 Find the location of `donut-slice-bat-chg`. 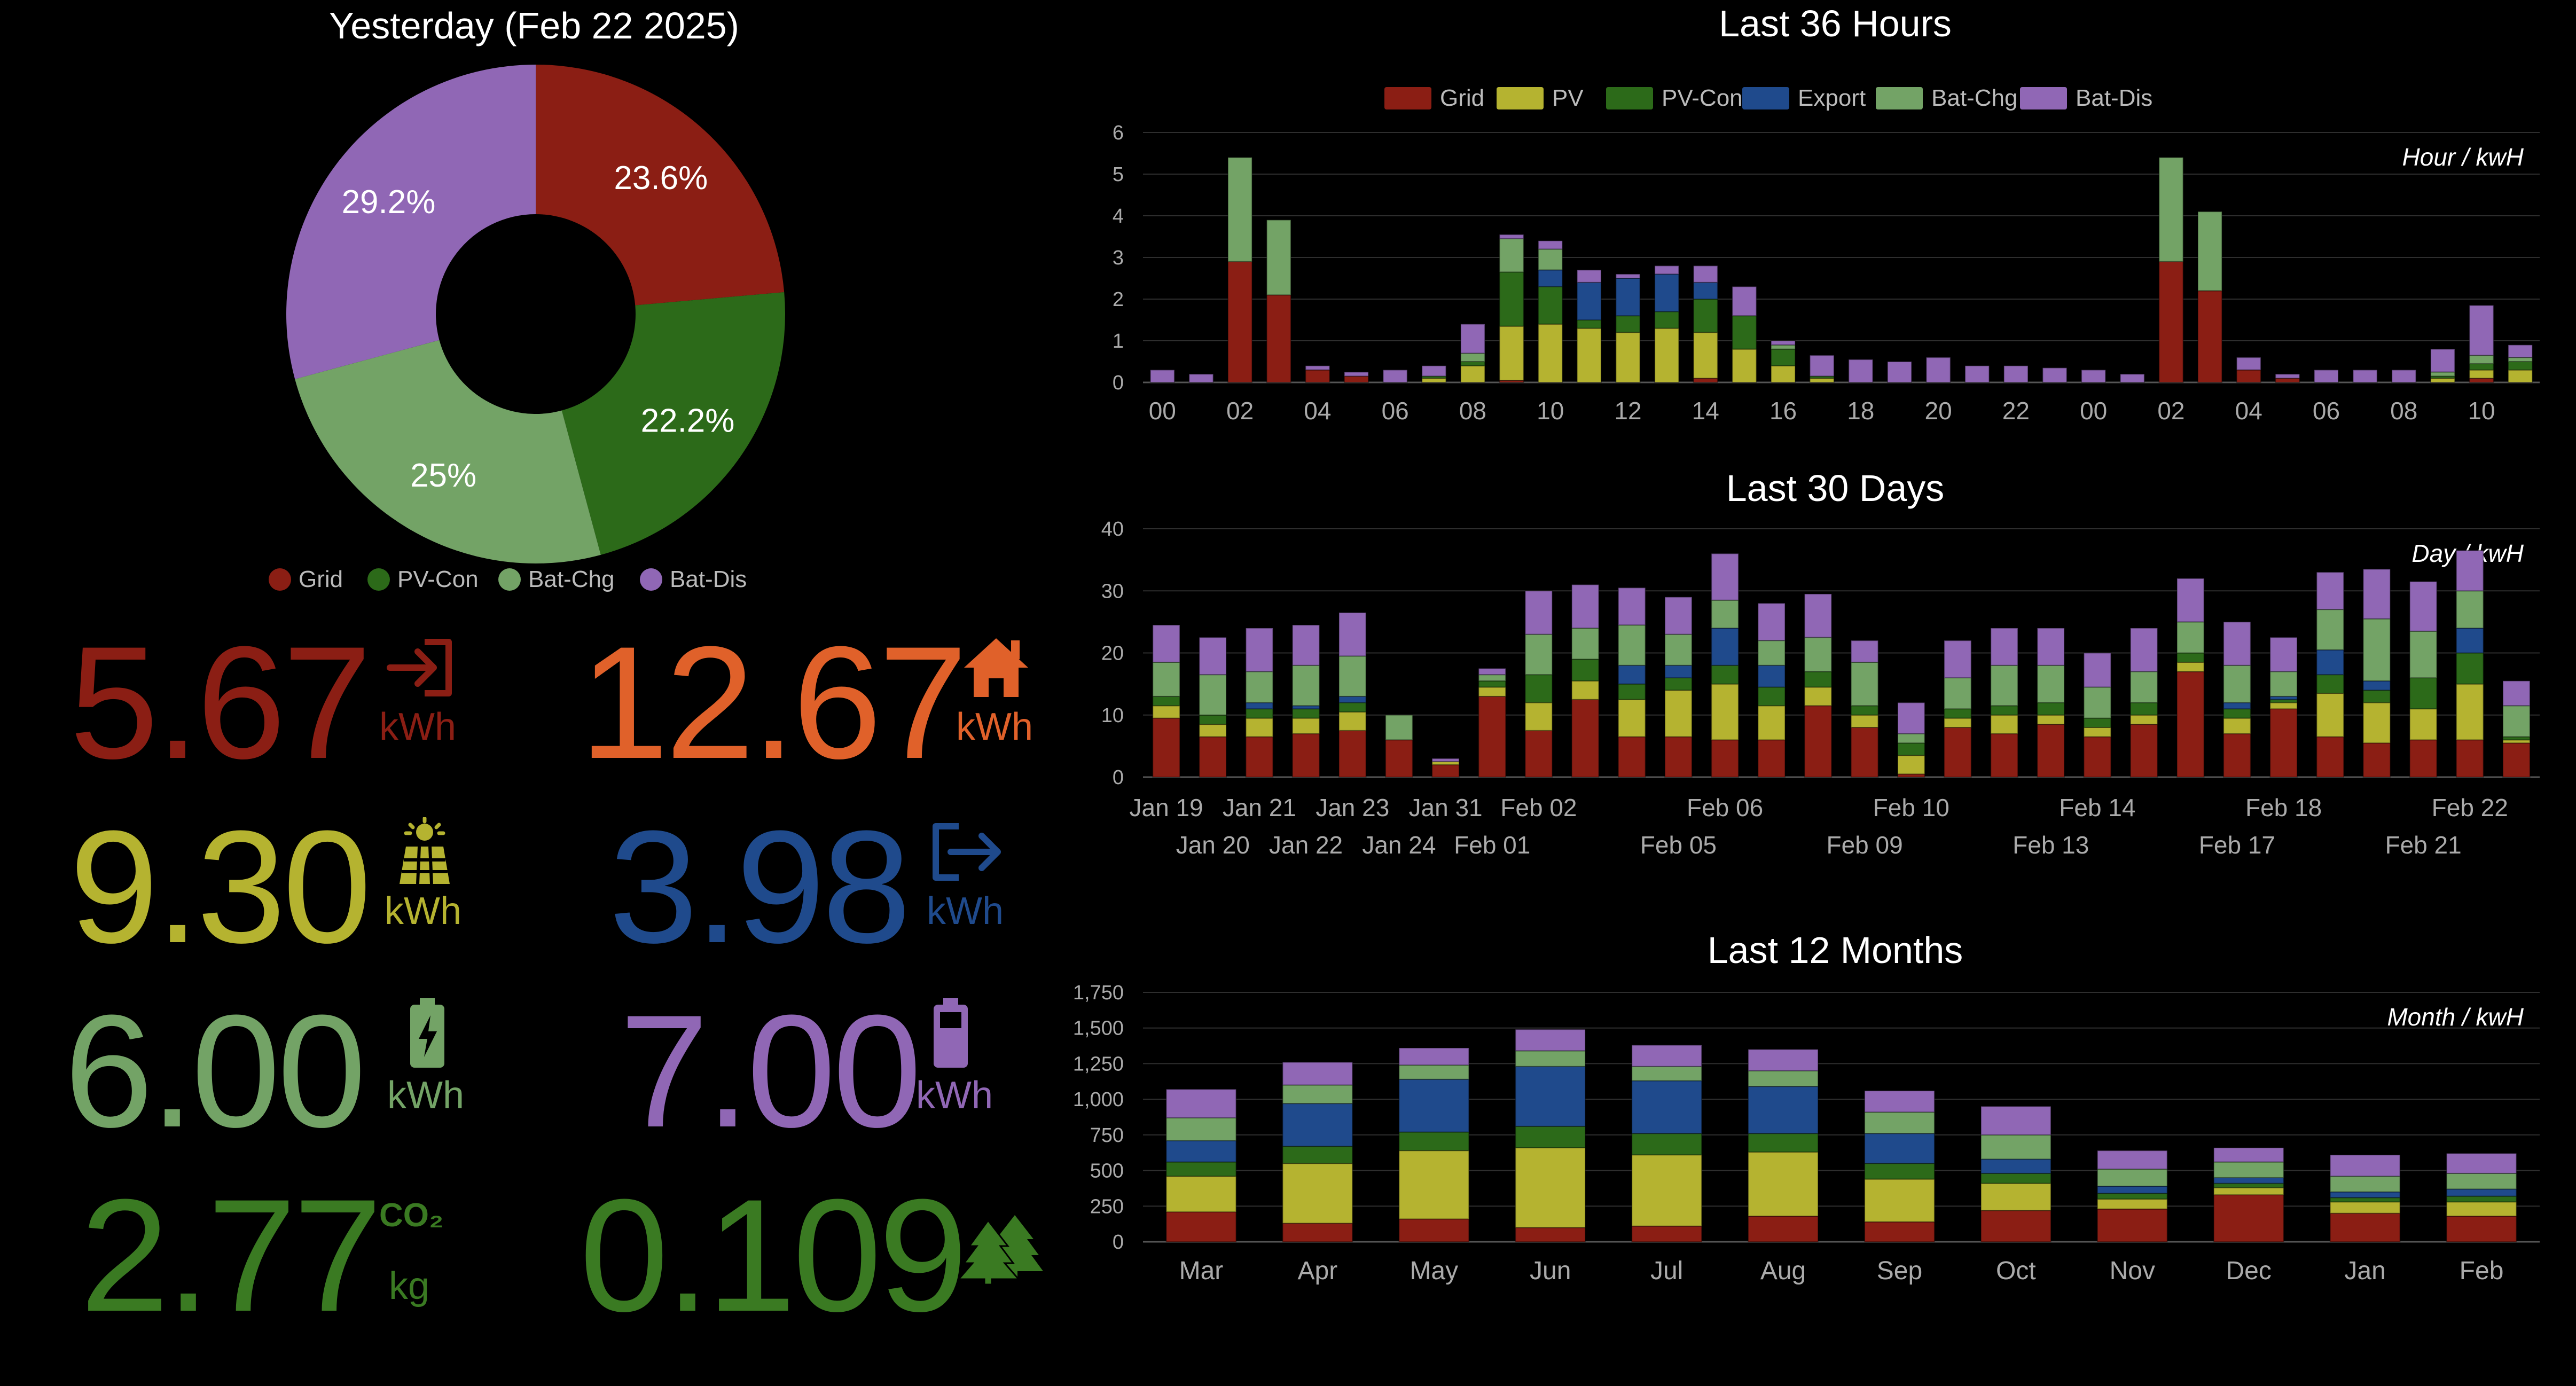

donut-slice-bat-chg is located at coordinates (448, 451).